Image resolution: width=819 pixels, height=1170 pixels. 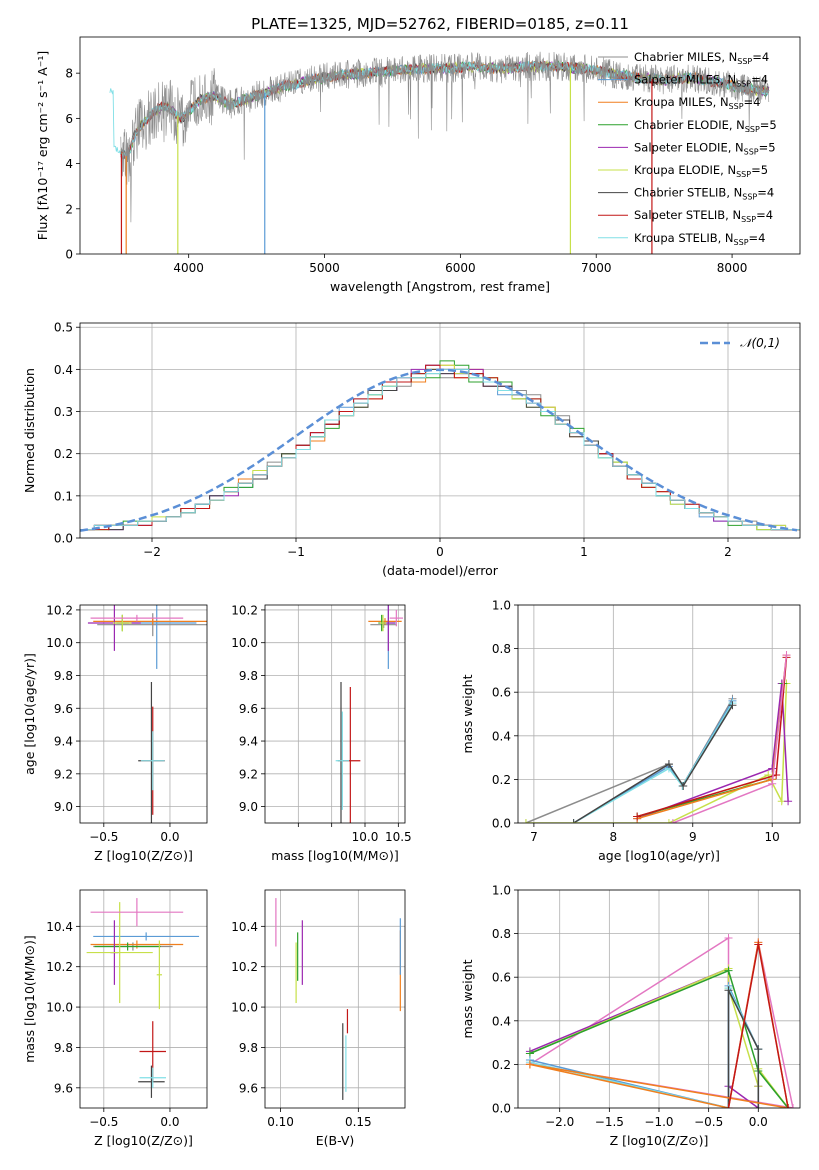 I want to click on x-tick-label: −1, so click(x=296, y=552).